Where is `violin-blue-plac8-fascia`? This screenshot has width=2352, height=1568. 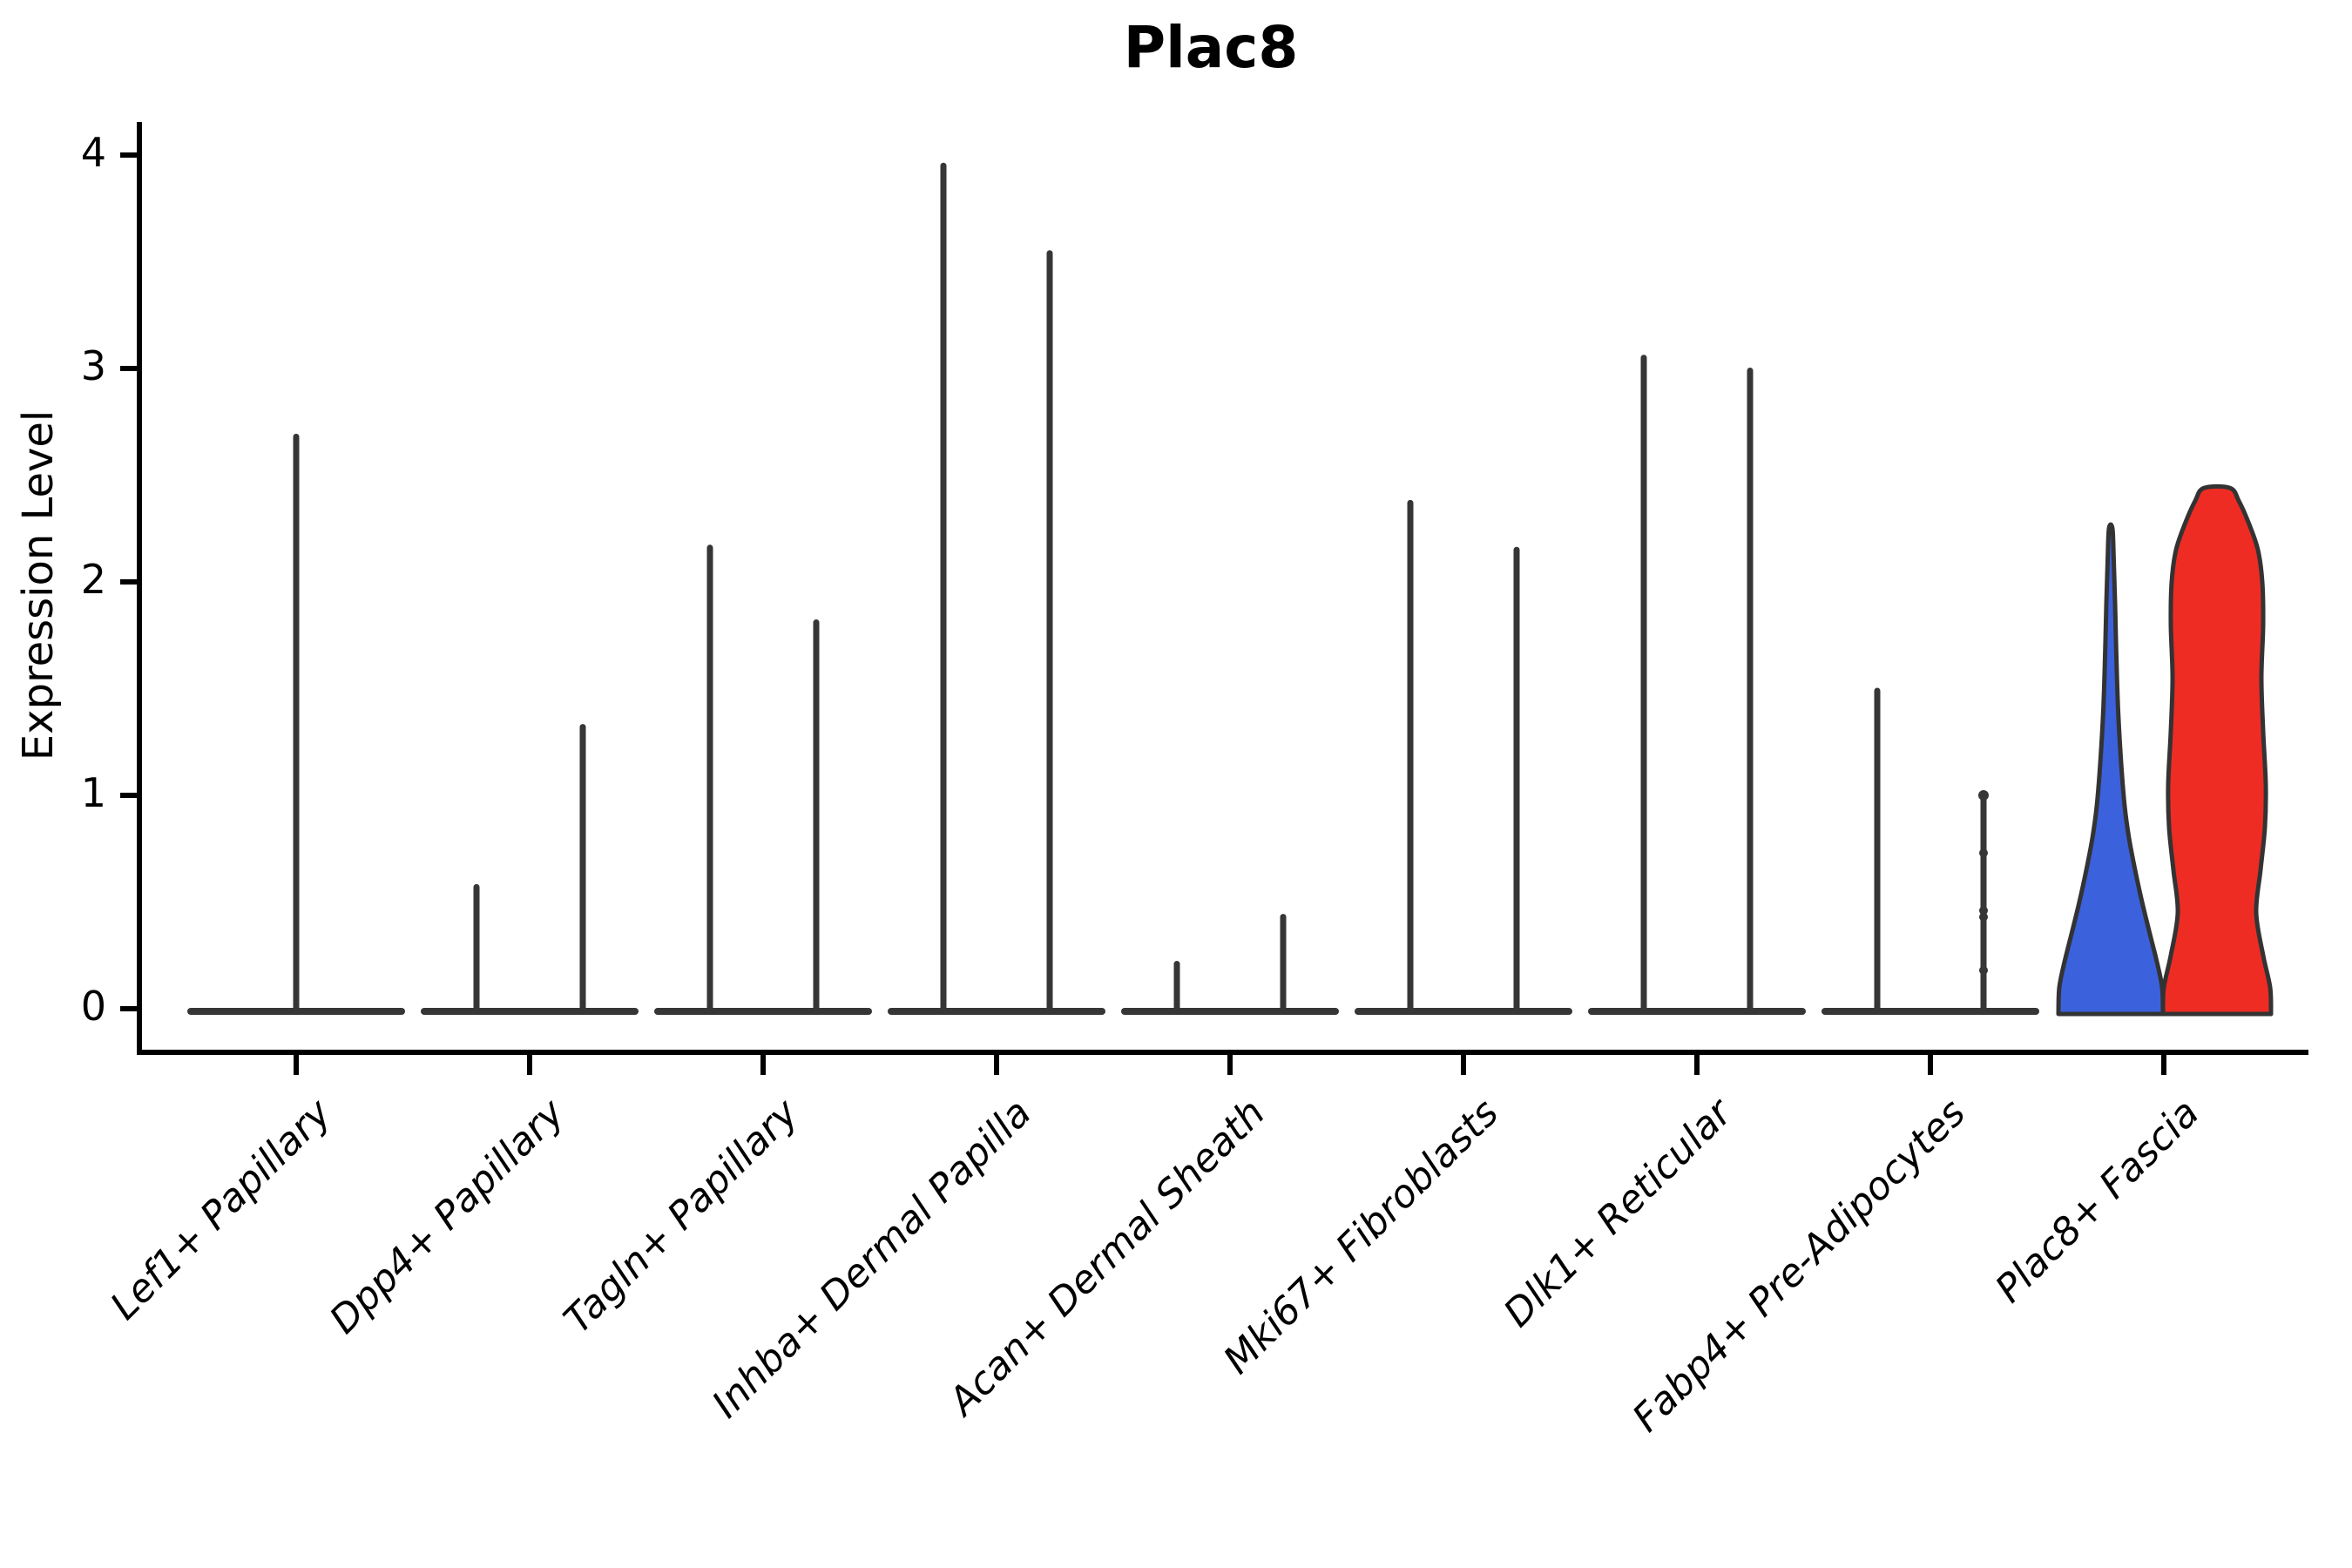 violin-blue-plac8-fascia is located at coordinates (2111, 769).